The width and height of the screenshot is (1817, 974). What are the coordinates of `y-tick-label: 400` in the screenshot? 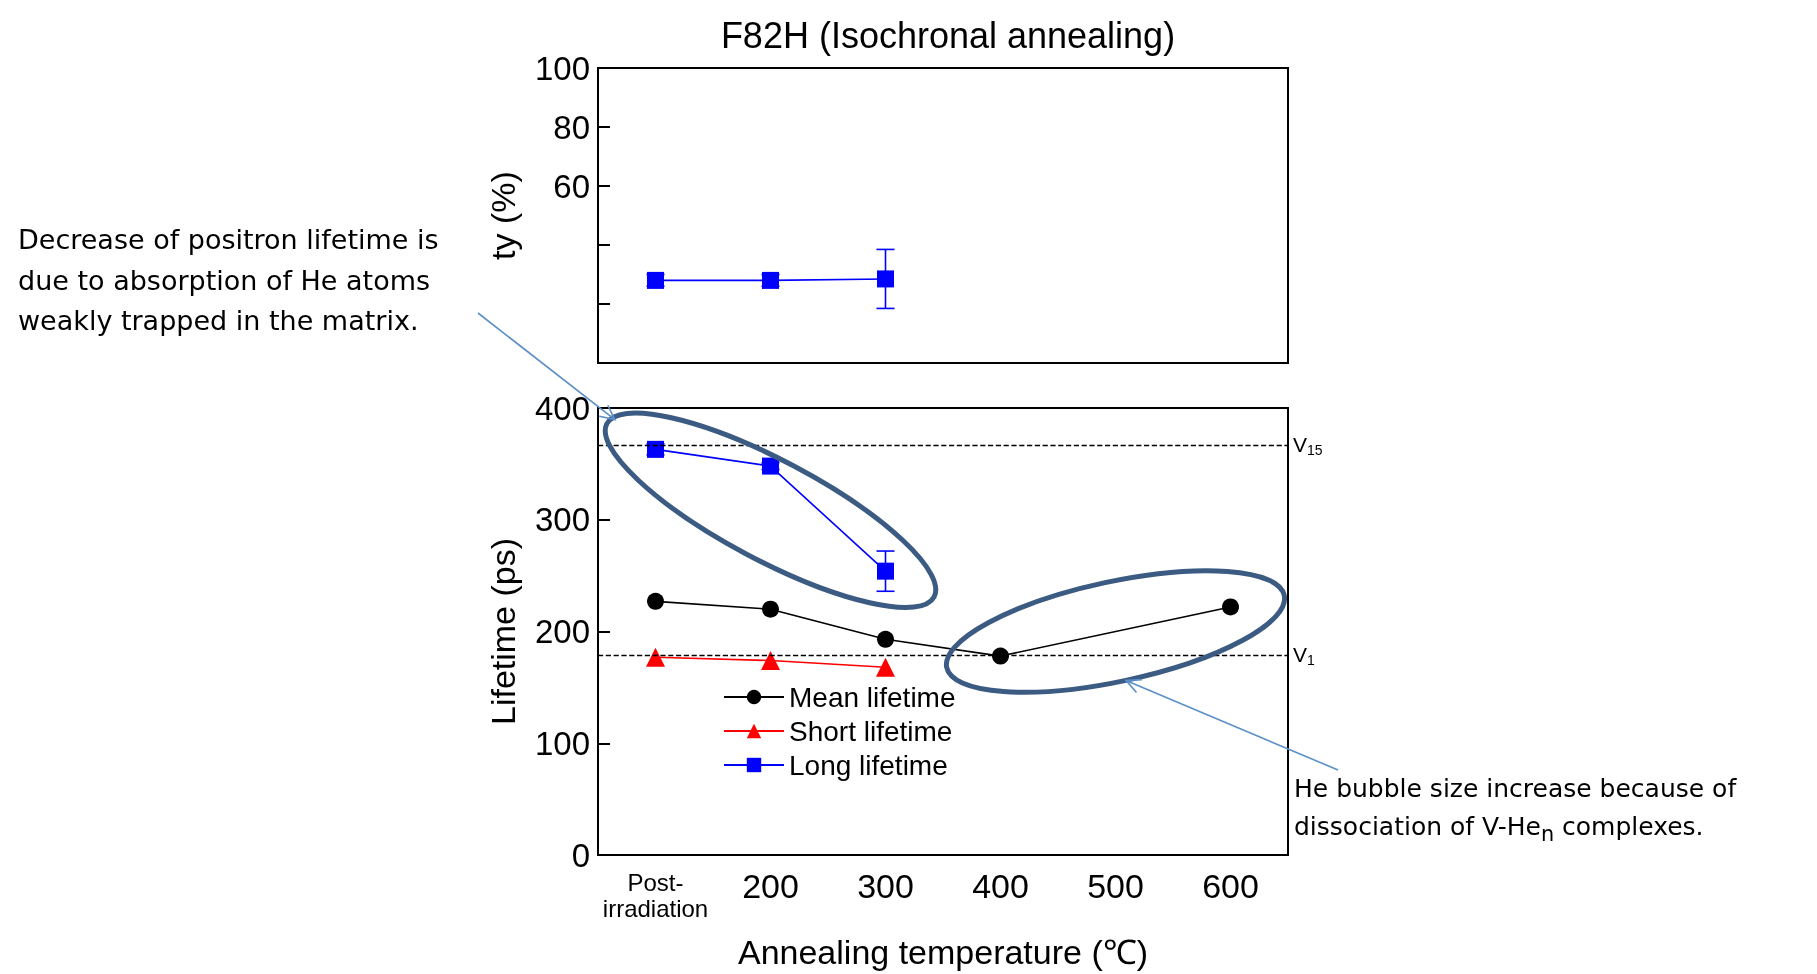 It's located at (562, 408).